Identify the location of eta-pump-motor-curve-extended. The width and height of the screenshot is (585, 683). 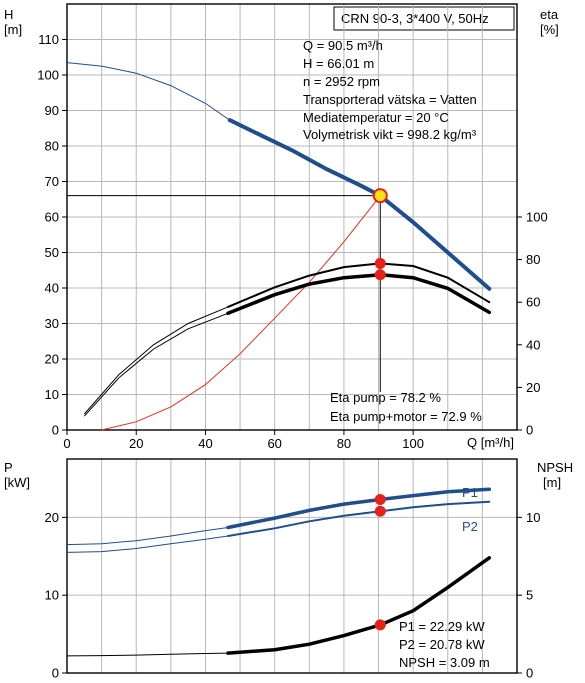
(156, 364).